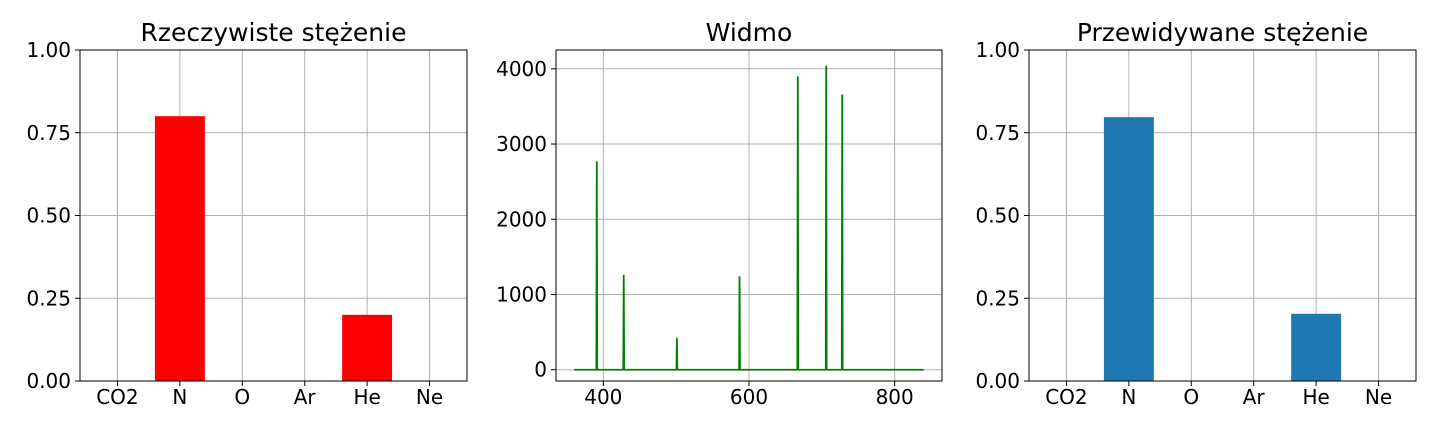 This screenshot has height=432, width=1440. Describe the element at coordinates (1222, 32) in the screenshot. I see `chart-title: Przewidywane stężenie` at that location.